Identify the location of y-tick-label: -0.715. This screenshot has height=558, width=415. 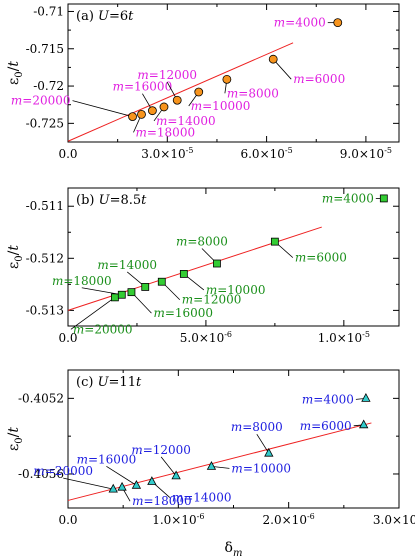
(45, 49).